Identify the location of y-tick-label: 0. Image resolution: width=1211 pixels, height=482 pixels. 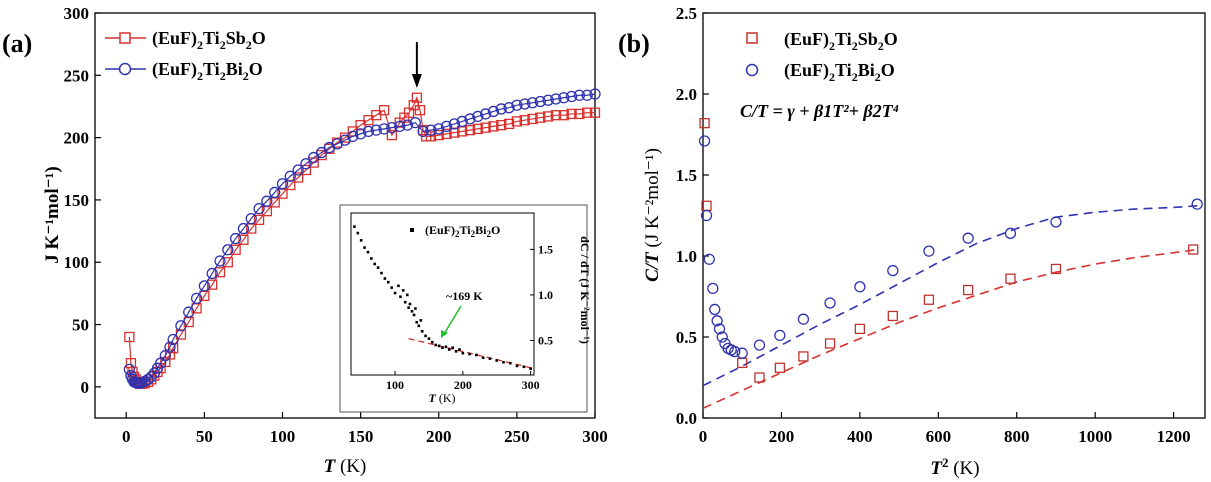
(85, 387).